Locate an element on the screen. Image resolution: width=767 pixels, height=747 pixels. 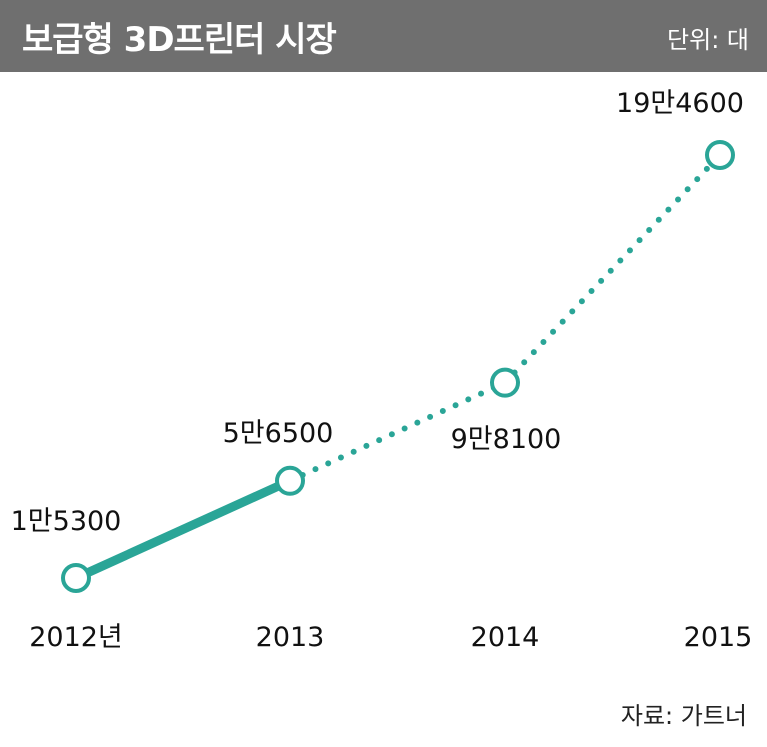
data-label-2: 5만6500 is located at coordinates (278, 433).